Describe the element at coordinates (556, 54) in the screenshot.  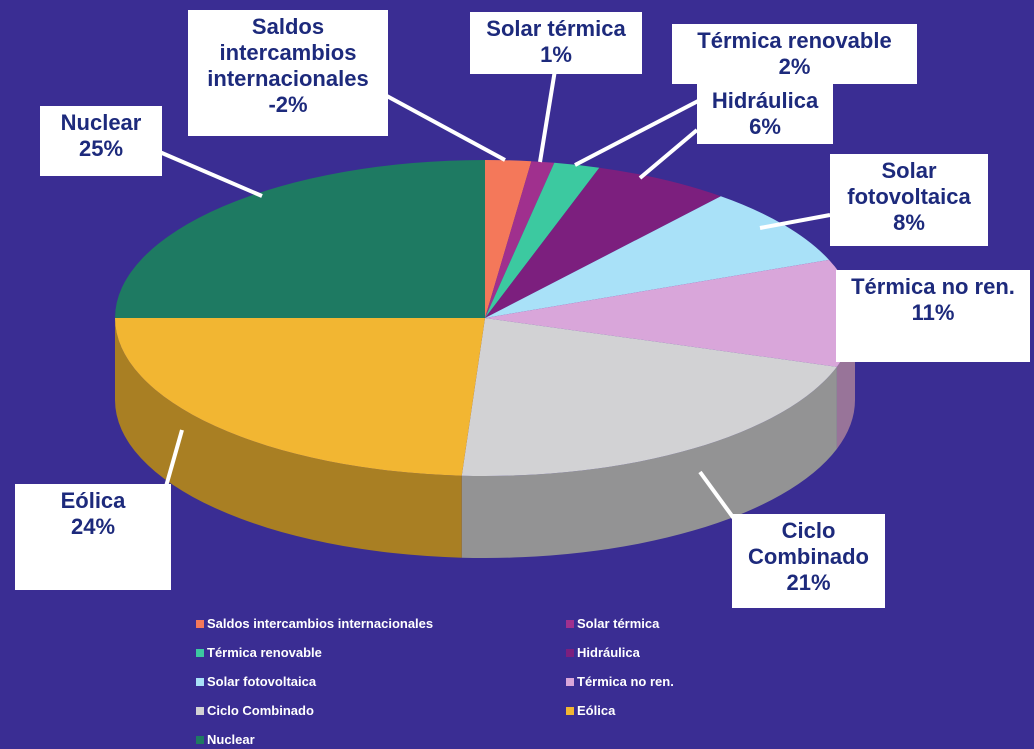
I see `data-label-value: 1%` at that location.